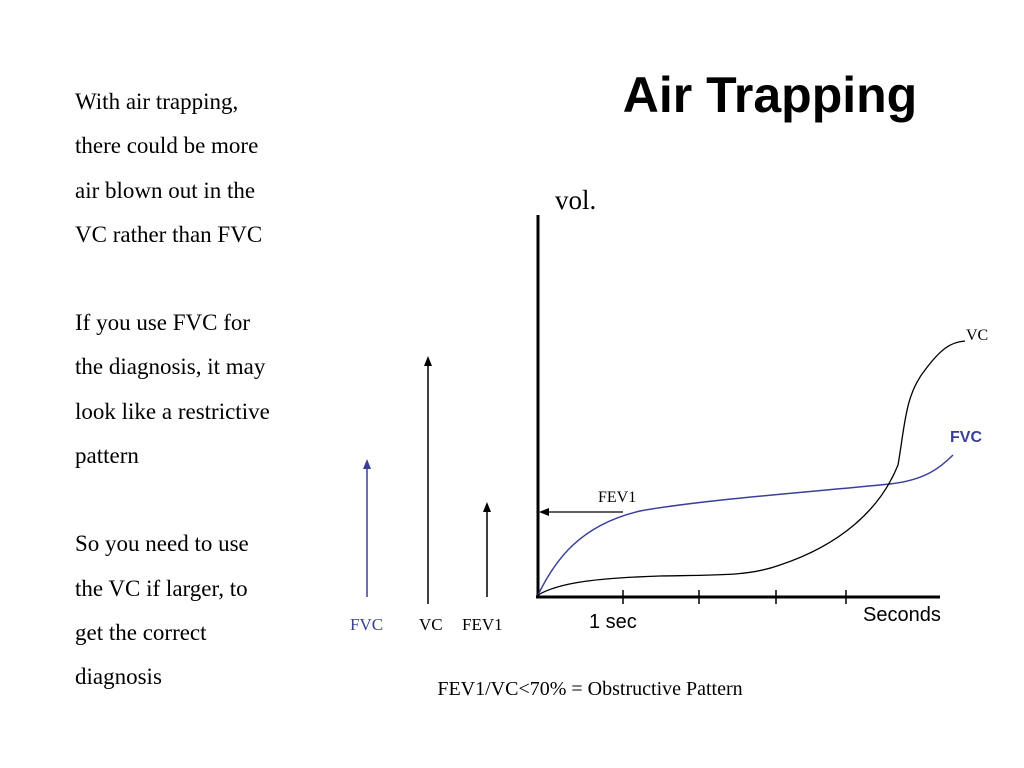 The width and height of the screenshot is (1024, 768). I want to click on text-line: the diagnosis, it may, so click(170, 367).